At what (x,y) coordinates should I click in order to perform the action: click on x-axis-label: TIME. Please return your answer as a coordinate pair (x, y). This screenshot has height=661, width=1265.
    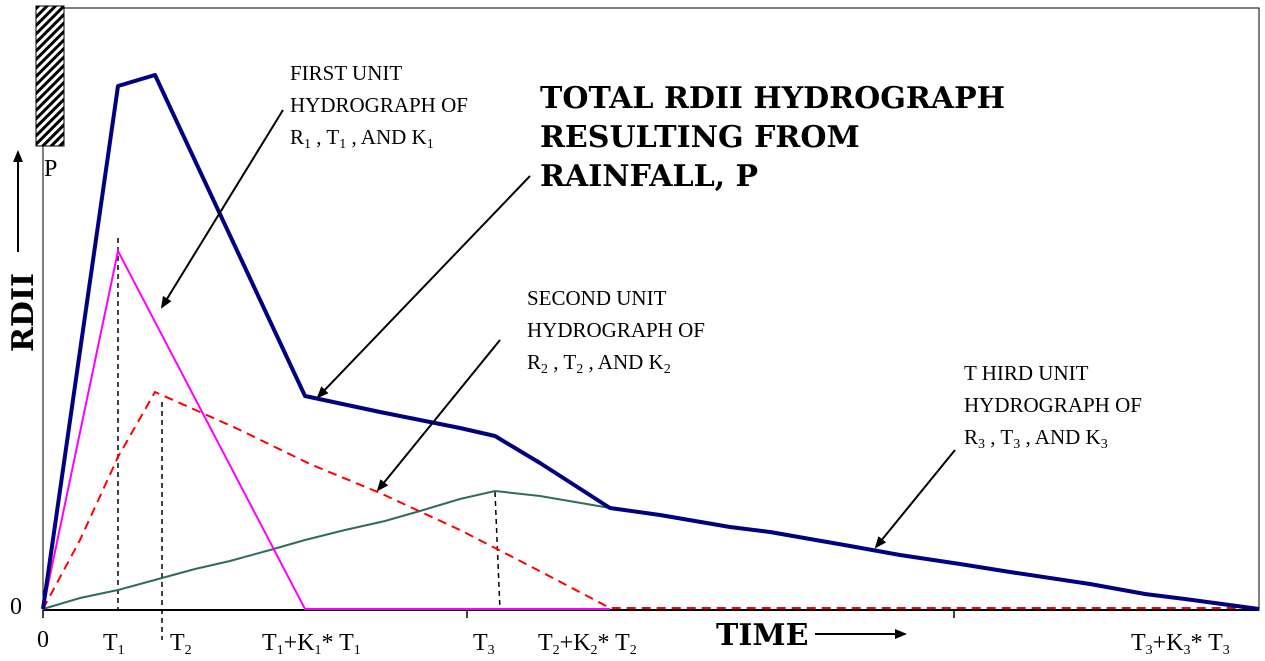
    Looking at the image, I should click on (762, 635).